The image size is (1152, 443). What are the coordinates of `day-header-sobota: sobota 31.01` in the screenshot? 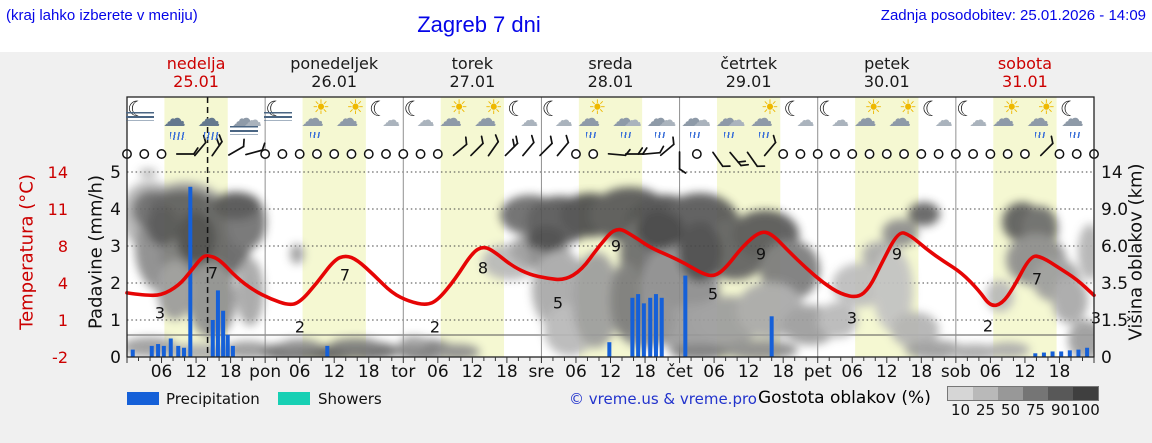 It's located at (1025, 73).